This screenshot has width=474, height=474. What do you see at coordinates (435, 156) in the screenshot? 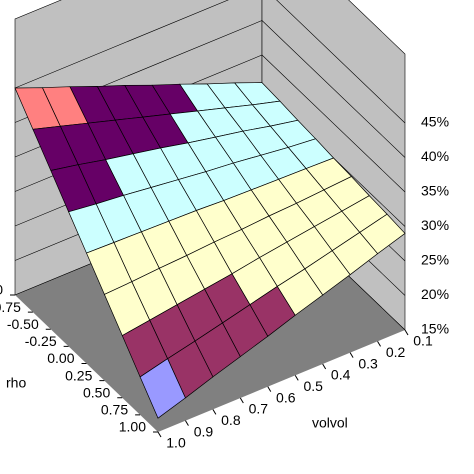
I see `z-tick-label: 40%` at bounding box center [435, 156].